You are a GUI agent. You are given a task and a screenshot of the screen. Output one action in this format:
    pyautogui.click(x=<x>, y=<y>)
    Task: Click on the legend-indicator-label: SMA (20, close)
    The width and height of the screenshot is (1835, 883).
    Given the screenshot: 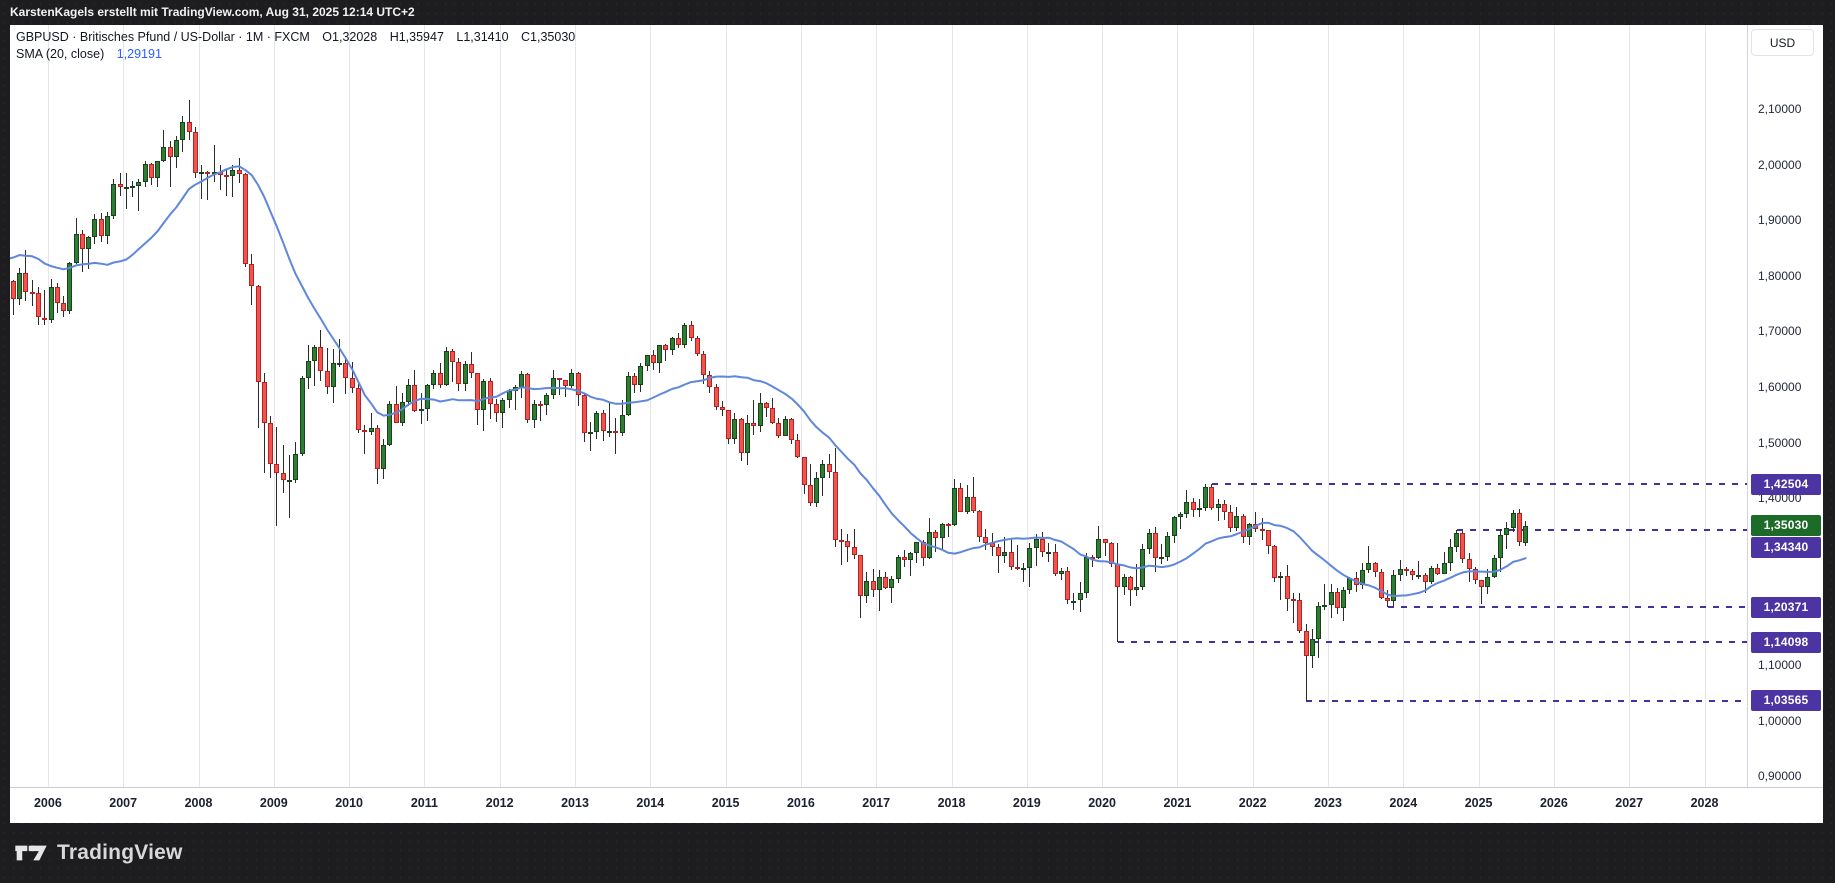 What is the action you would take?
    pyautogui.click(x=60, y=54)
    